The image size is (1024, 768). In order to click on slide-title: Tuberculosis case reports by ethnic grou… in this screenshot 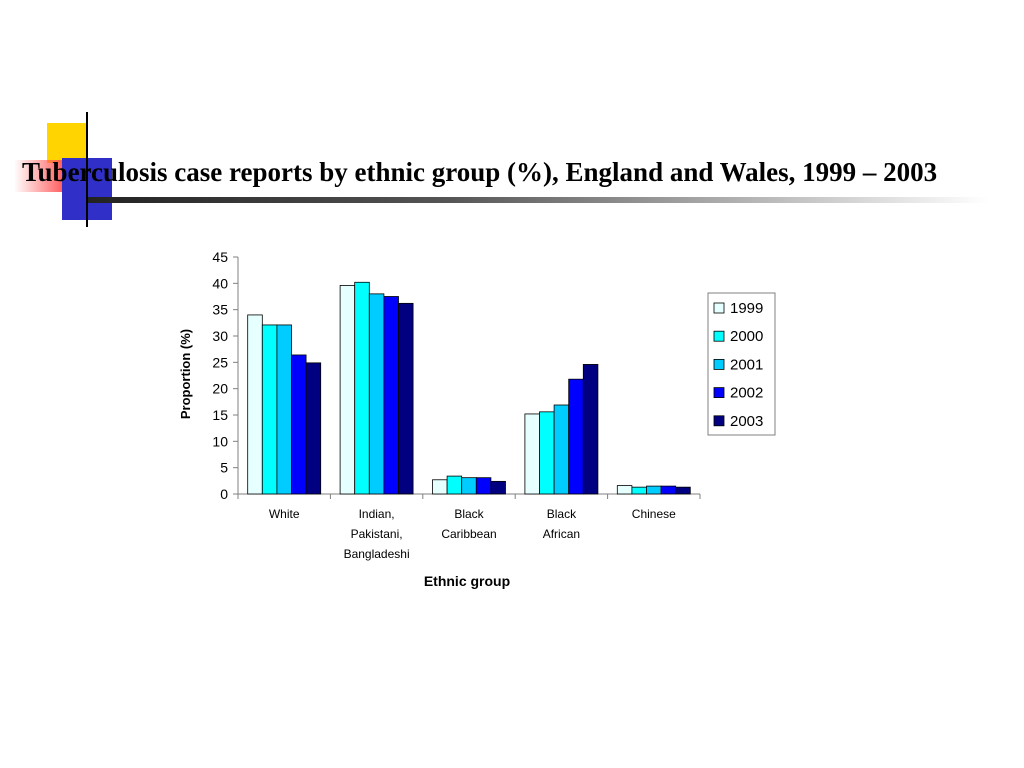, I will do `click(480, 172)`.